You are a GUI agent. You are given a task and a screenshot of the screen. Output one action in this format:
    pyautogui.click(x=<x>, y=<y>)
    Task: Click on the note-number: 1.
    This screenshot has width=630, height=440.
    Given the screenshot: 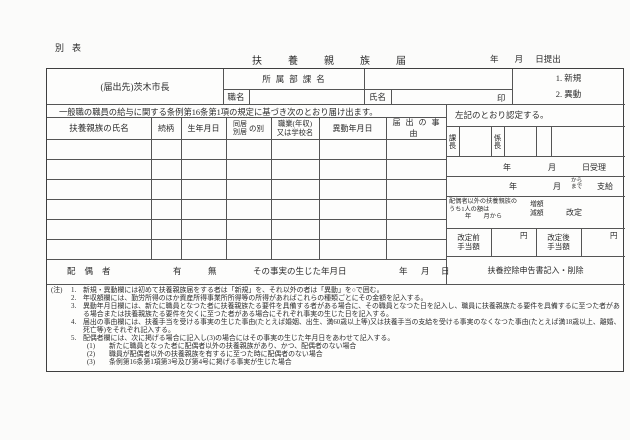 What is the action you would take?
    pyautogui.click(x=74, y=290)
    